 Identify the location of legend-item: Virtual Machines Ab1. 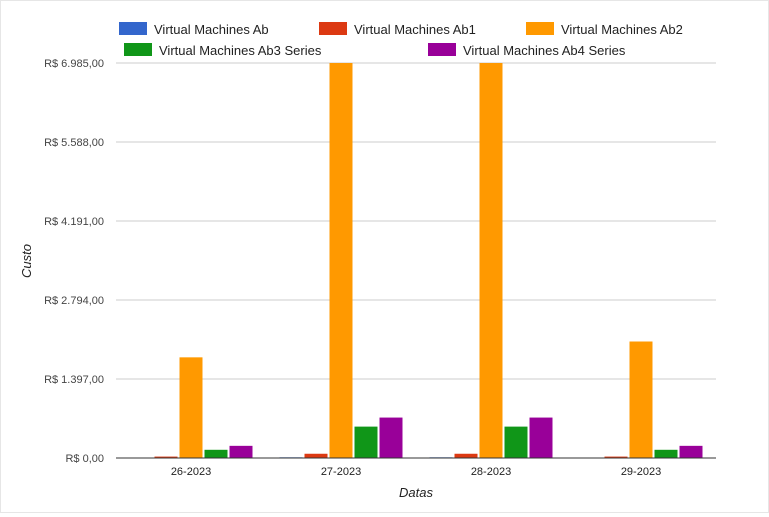
(397, 29).